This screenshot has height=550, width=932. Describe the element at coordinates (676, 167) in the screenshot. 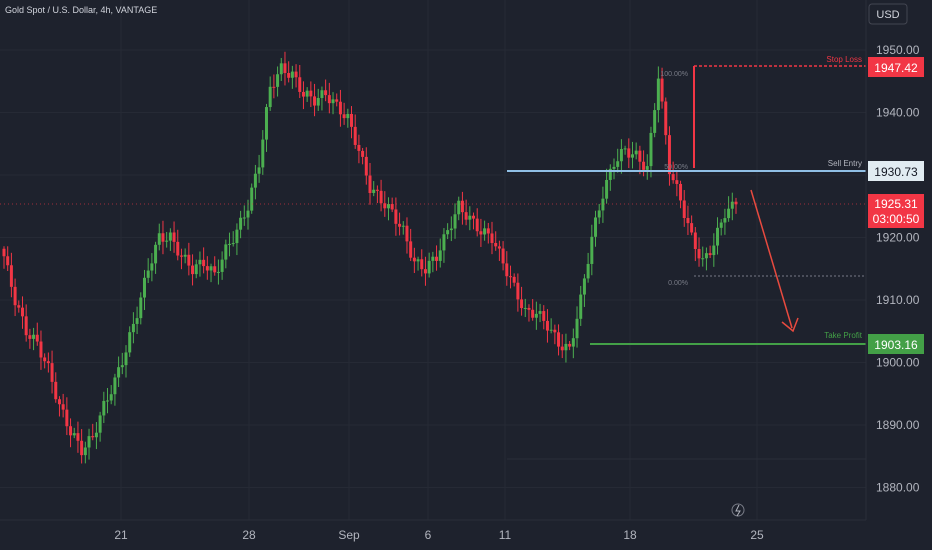

I see `fib-50-label: 50.00%` at that location.